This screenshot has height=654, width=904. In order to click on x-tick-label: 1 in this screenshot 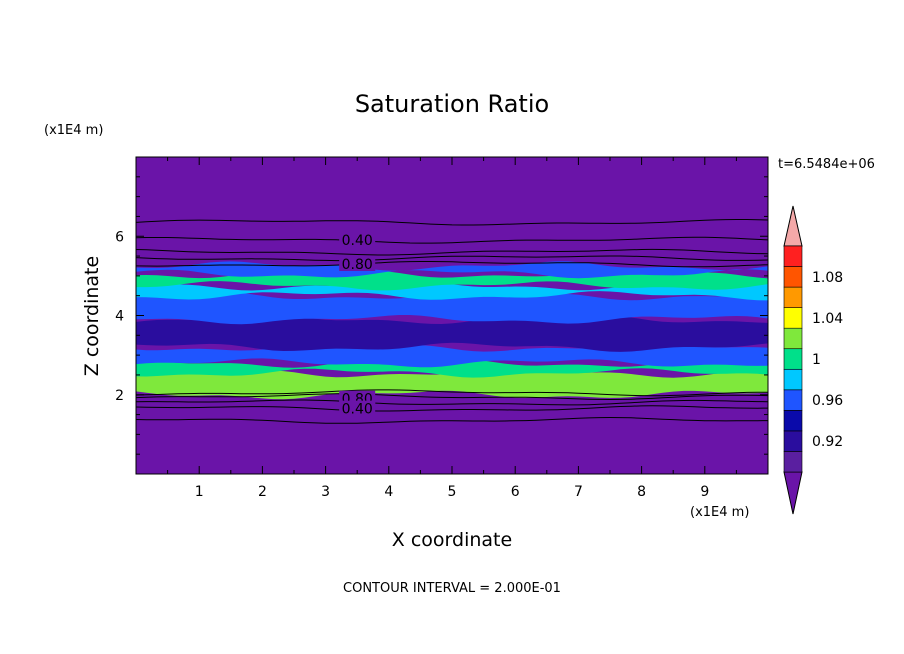, I will do `click(199, 492)`.